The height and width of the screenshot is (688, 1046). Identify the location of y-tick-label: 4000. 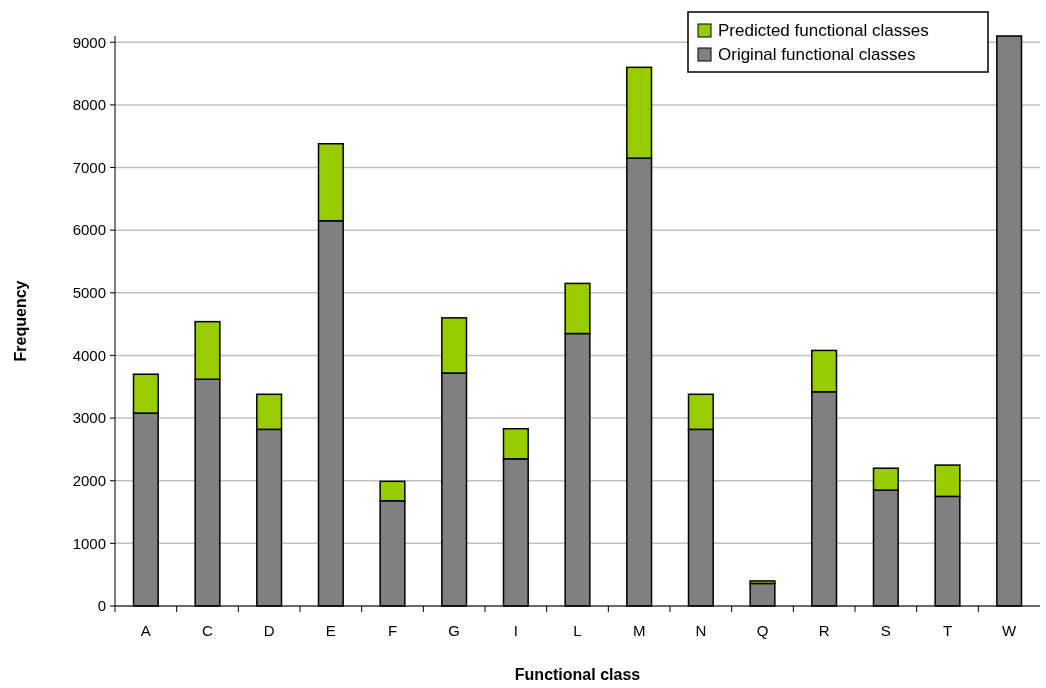
(89, 355).